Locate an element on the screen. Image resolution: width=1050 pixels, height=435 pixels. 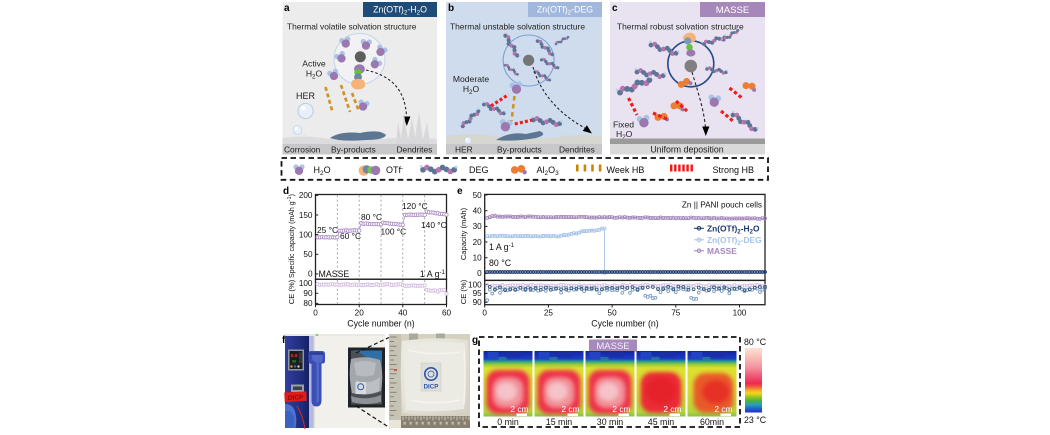
svg-text: 75 is located at coordinates (676, 313).